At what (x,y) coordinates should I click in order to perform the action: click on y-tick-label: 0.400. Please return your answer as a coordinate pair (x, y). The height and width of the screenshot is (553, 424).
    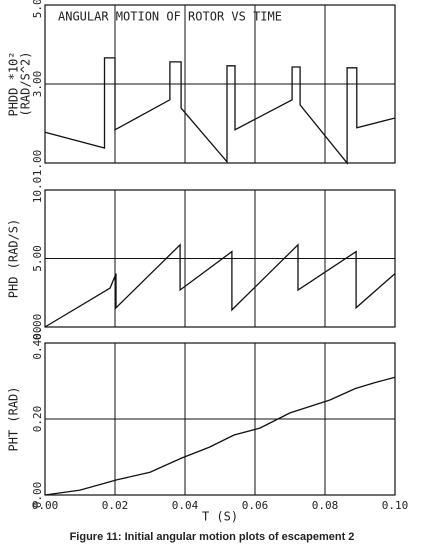
    Looking at the image, I should click on (37, 342).